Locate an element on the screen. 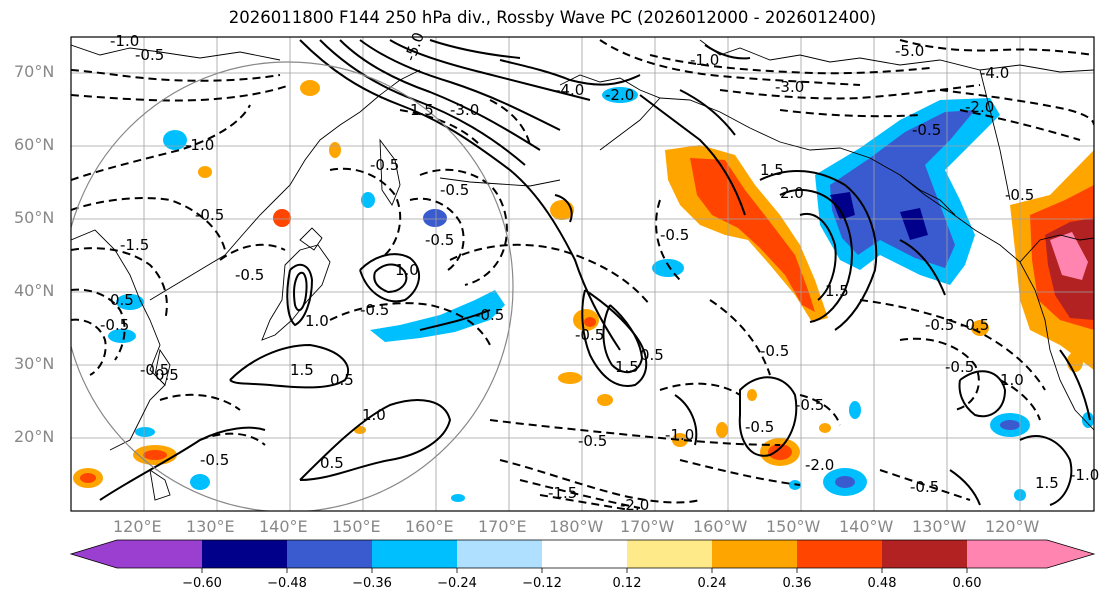  lon-label: 170°E is located at coordinates (502, 526).